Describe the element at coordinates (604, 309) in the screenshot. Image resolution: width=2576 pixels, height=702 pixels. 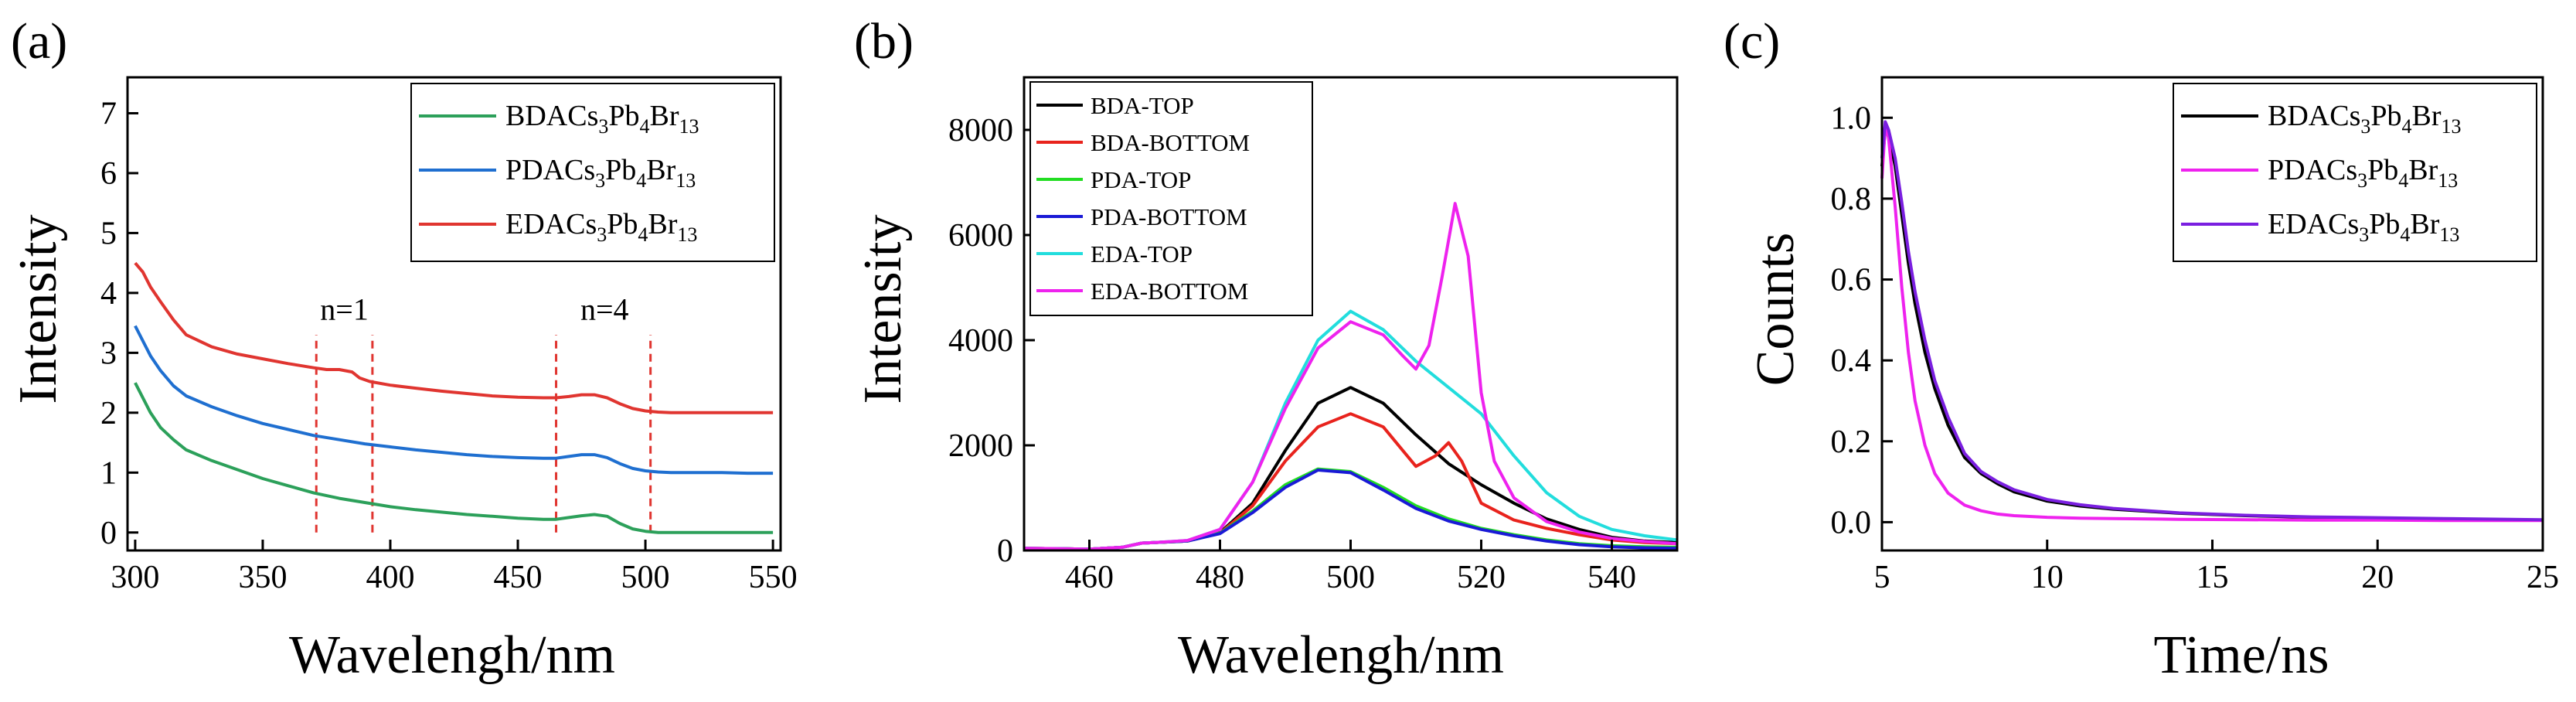
I see `panel-a-annotation-1: n=4` at that location.